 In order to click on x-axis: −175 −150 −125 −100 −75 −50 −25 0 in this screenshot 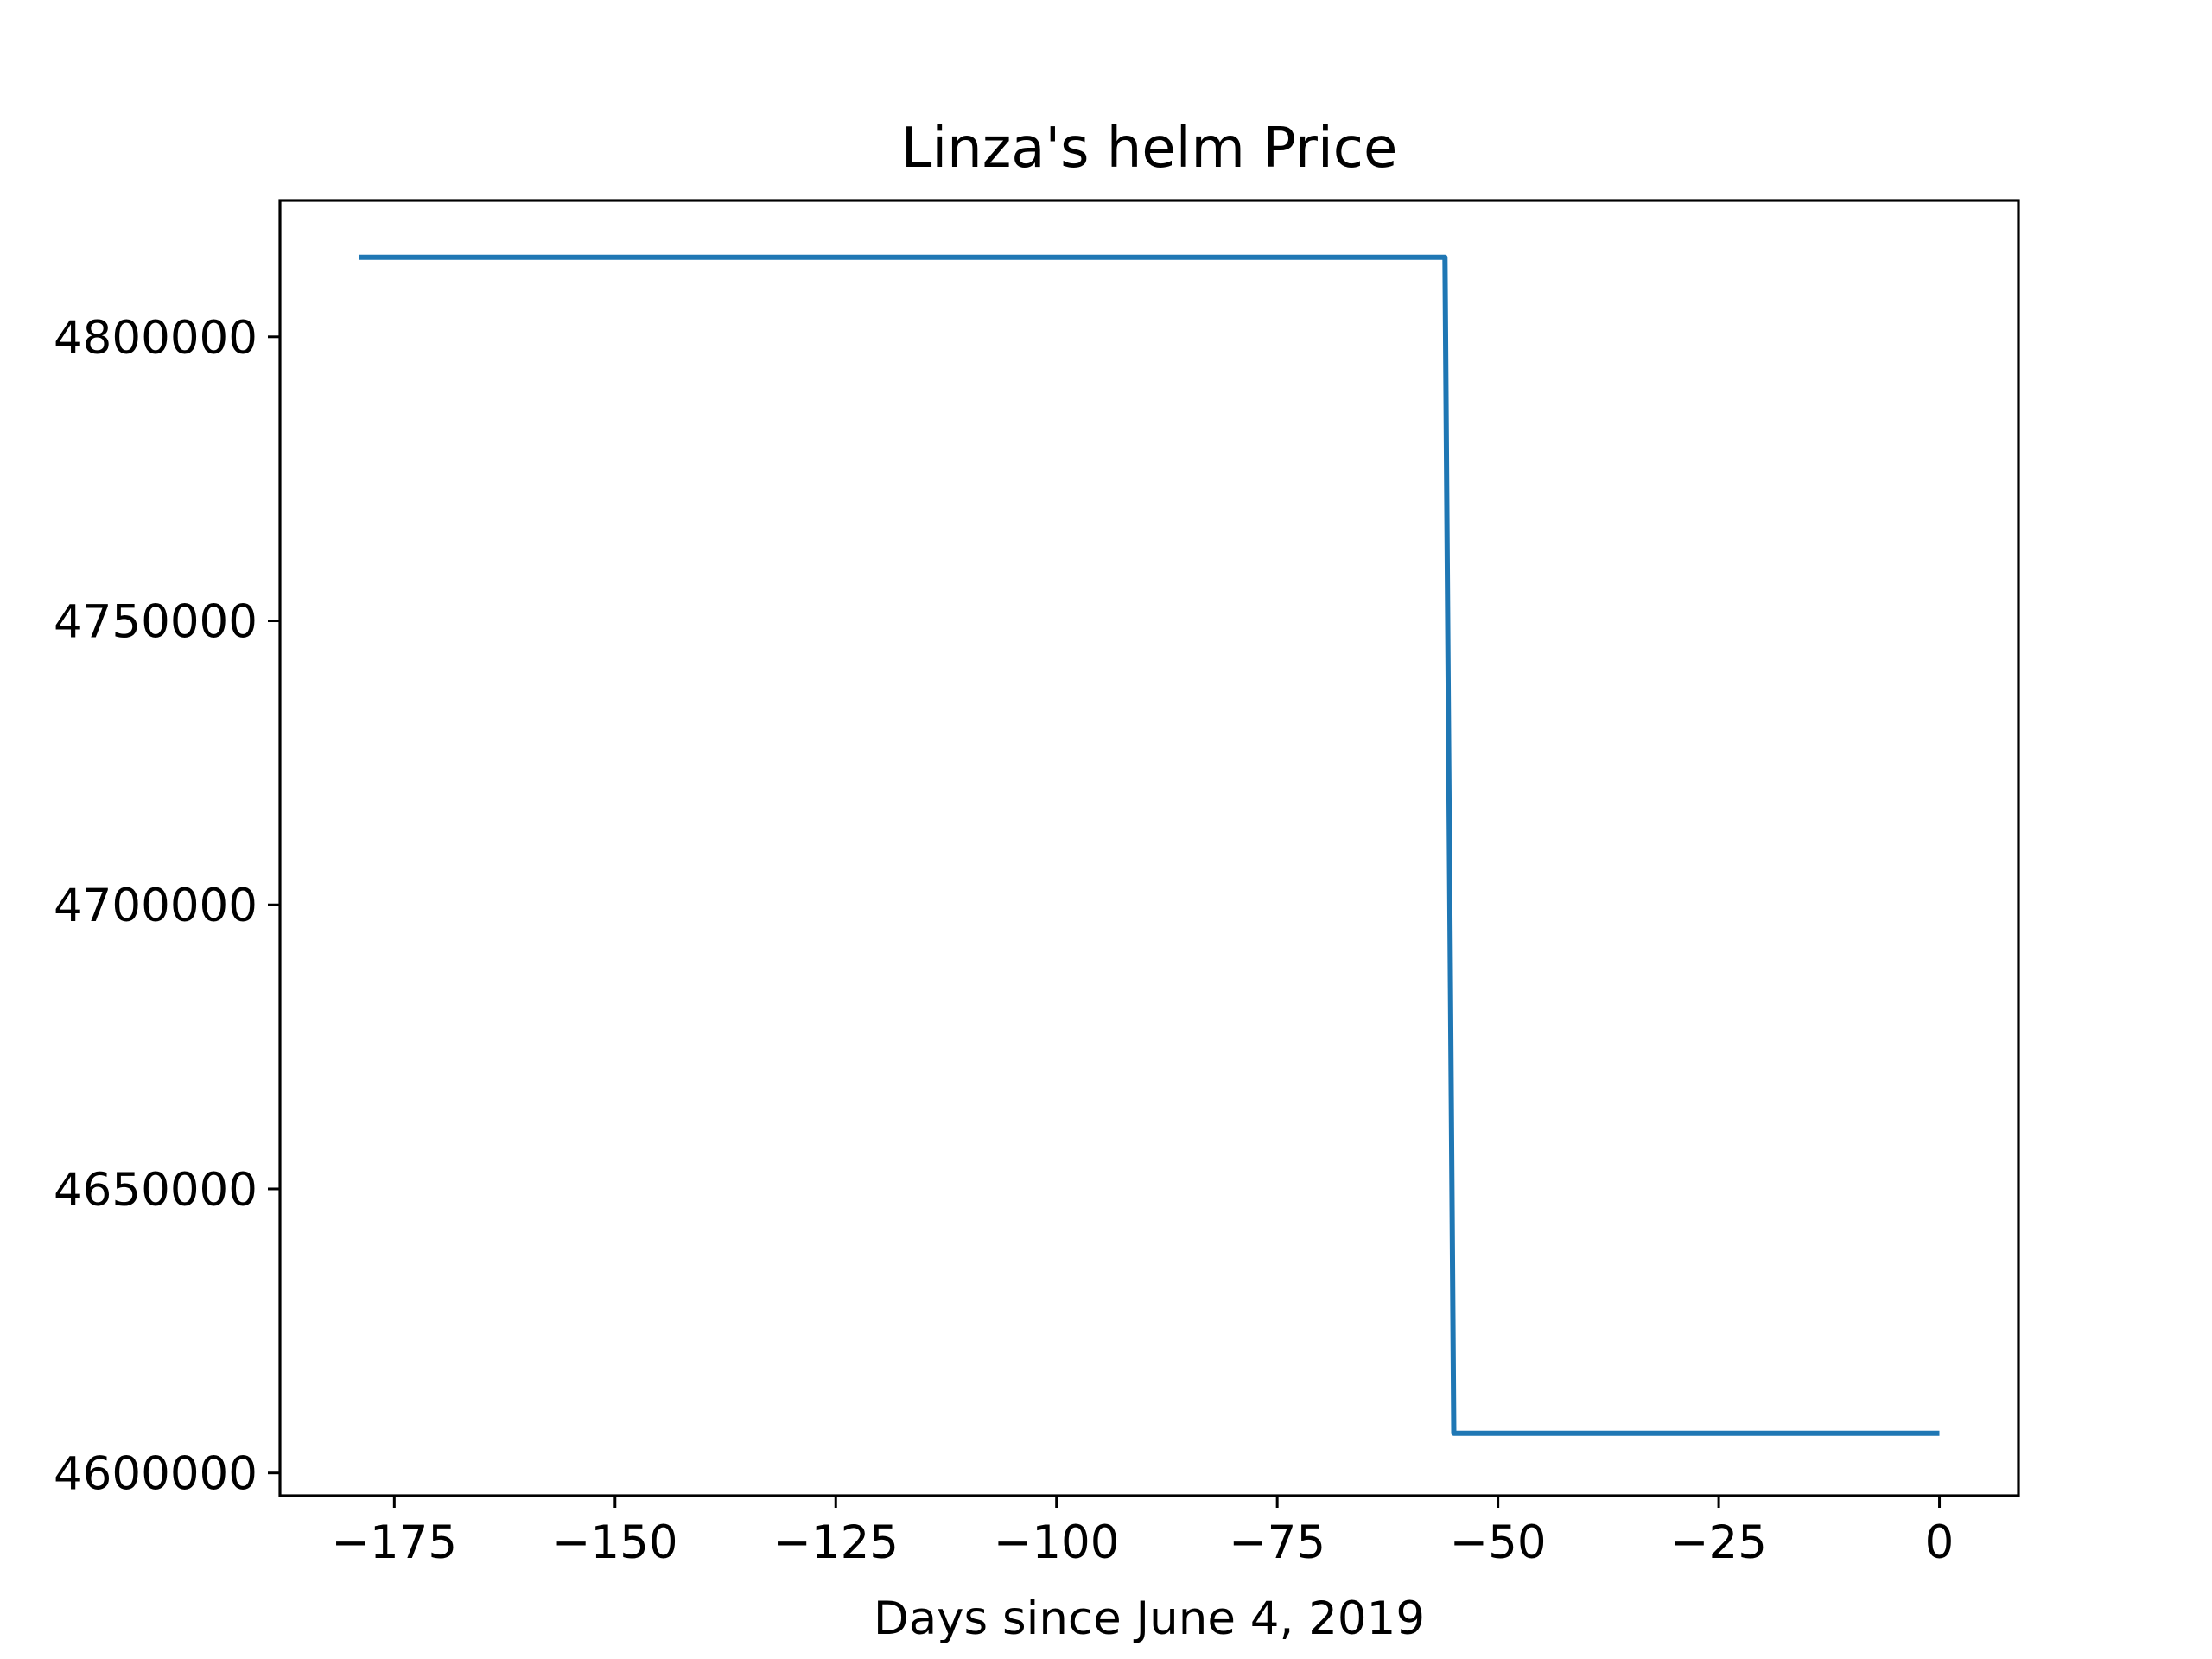, I will do `click(1143, 1532)`.